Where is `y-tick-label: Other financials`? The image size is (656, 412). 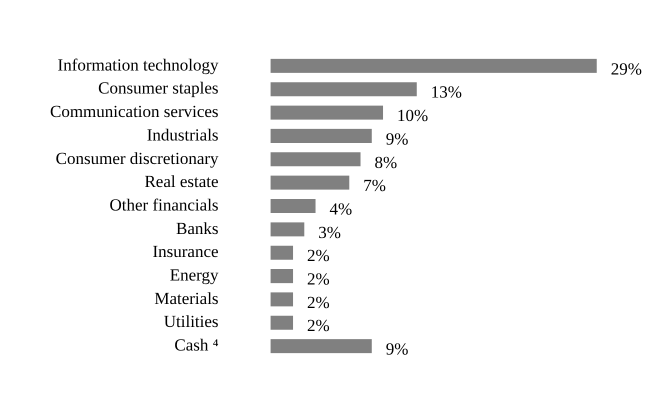 y-tick-label: Other financials is located at coordinates (164, 204).